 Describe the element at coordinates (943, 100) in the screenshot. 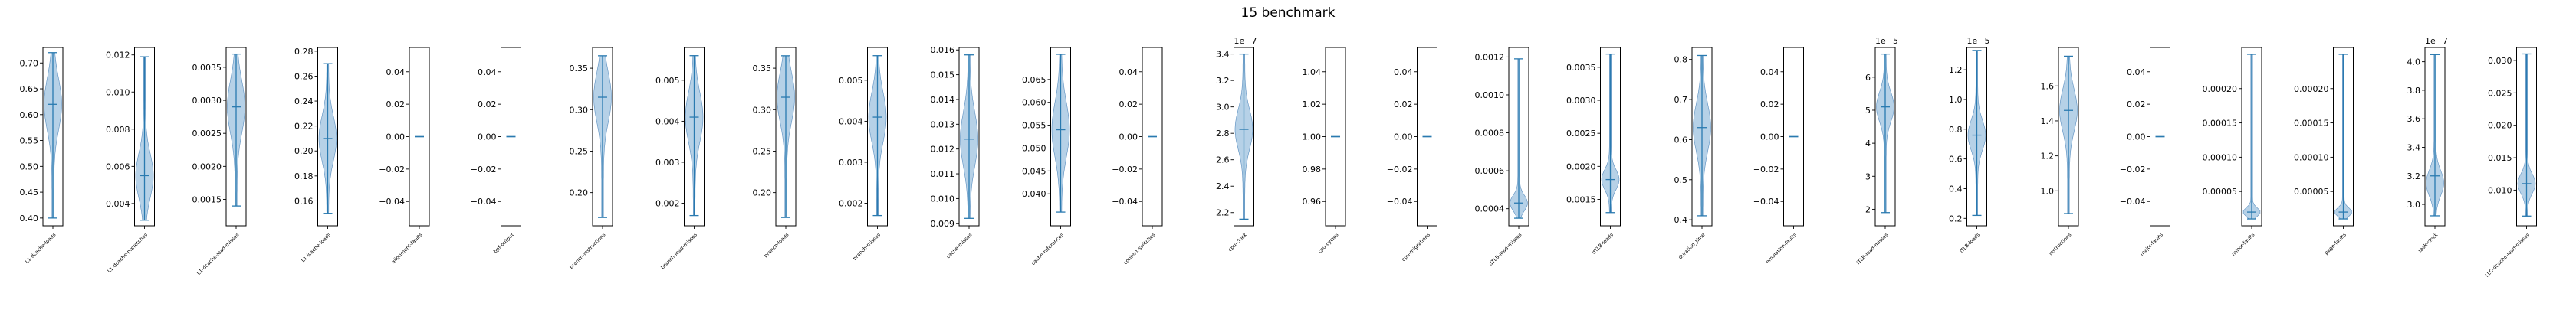

I see `y-tick-label: 0.014` at that location.